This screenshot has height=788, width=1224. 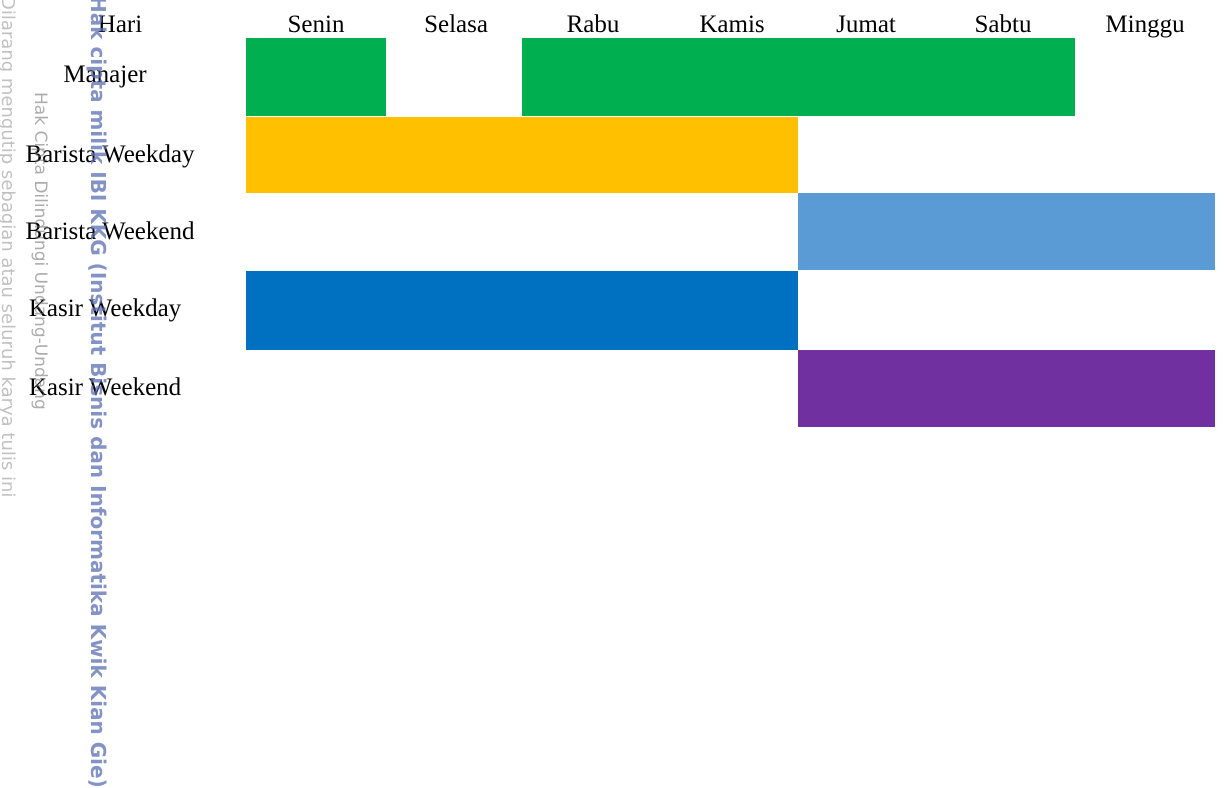 I want to click on role-label-barista-weekend: Barista Weekend, so click(x=110, y=231).